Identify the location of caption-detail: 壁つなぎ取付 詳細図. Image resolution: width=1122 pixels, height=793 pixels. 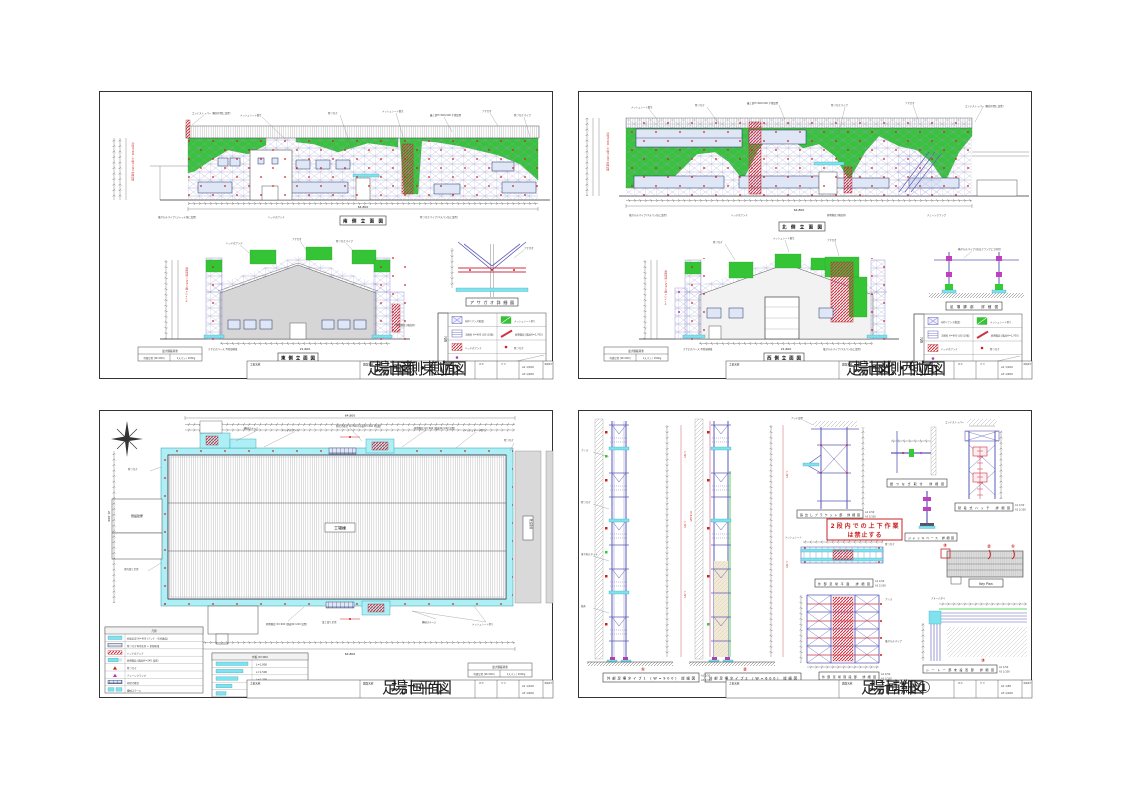
(917, 483).